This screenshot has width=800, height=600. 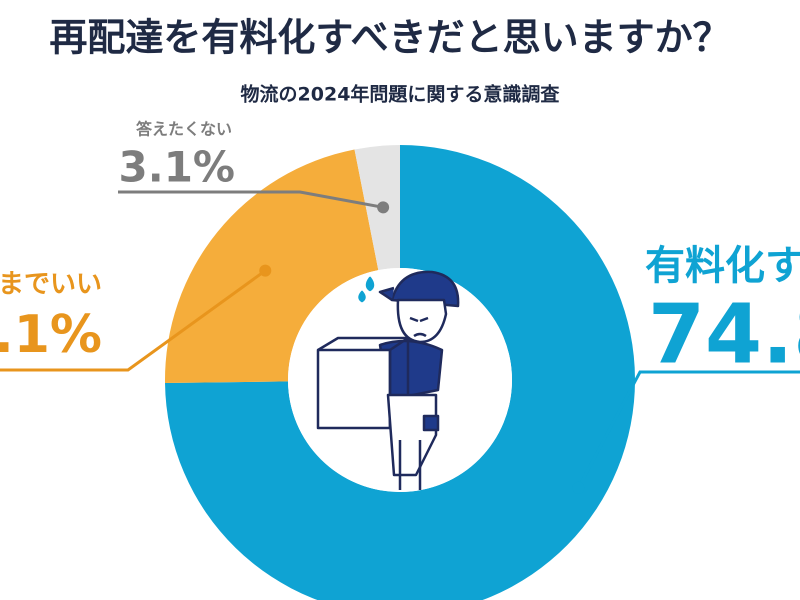 I want to click on donut-segment, so click(x=272, y=266).